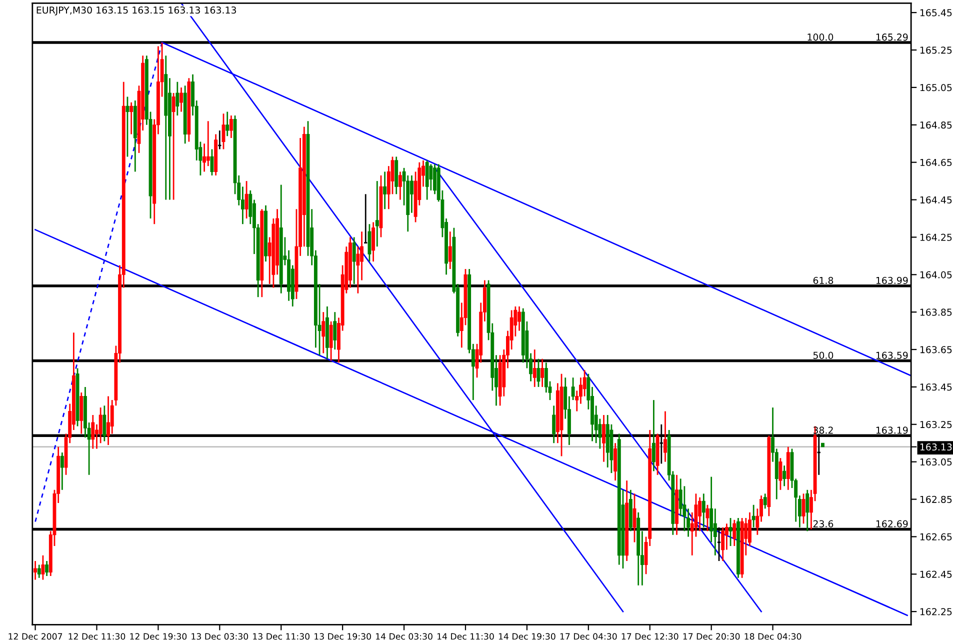 This screenshot has height=642, width=953. I want to click on y-tick-label: 165.25, so click(936, 50).